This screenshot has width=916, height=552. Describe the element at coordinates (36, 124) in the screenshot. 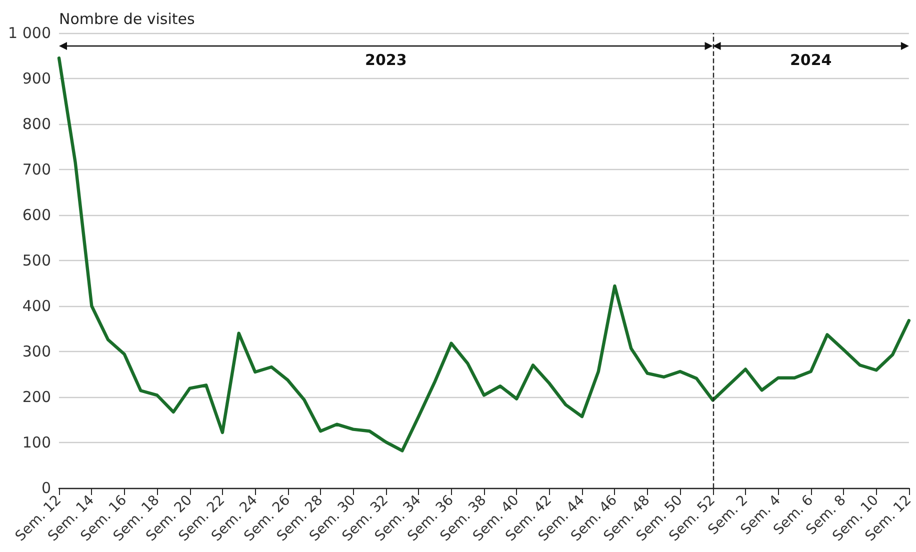

I see `y-tick-label: 800` at that location.